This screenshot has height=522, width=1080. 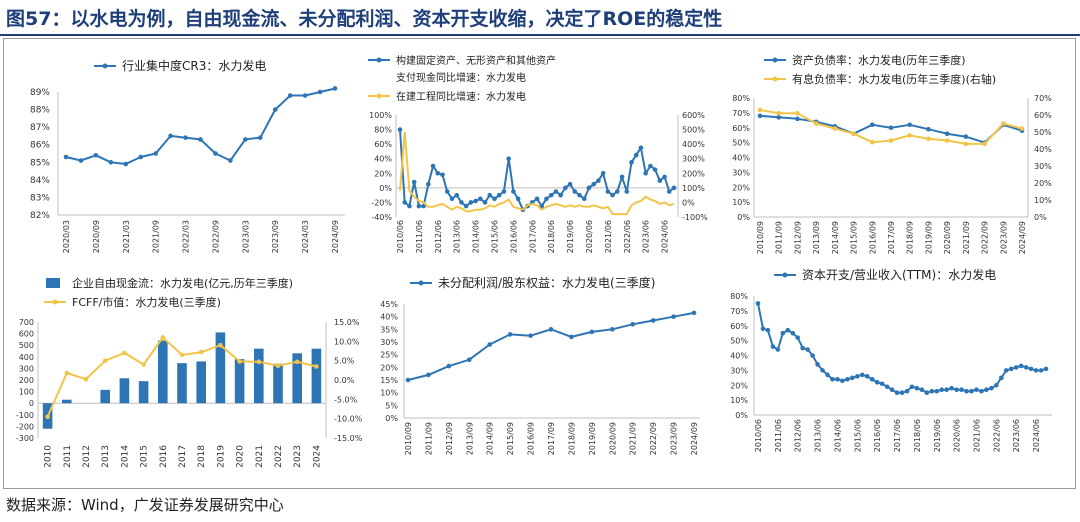 I want to click on y-tick-label: 10%, so click(x=739, y=400).